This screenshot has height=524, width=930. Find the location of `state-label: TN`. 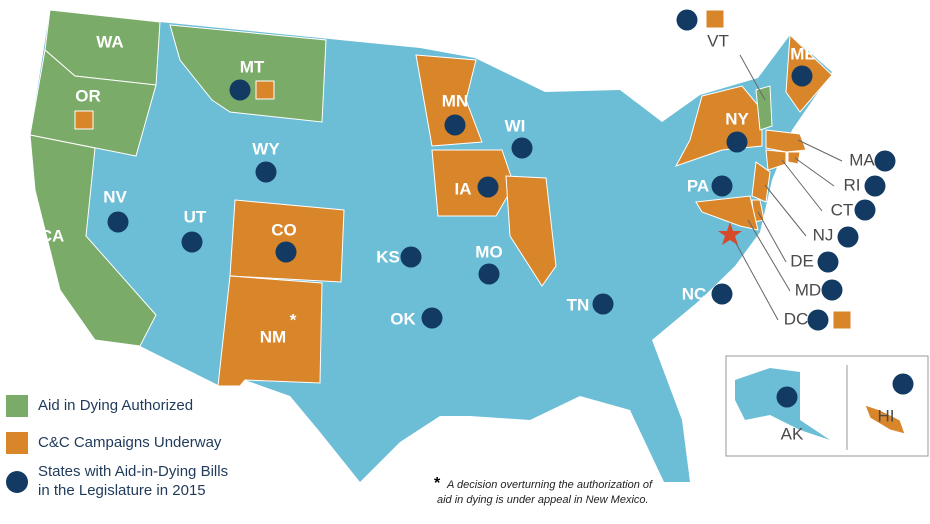

state-label: TN is located at coordinates (578, 304).